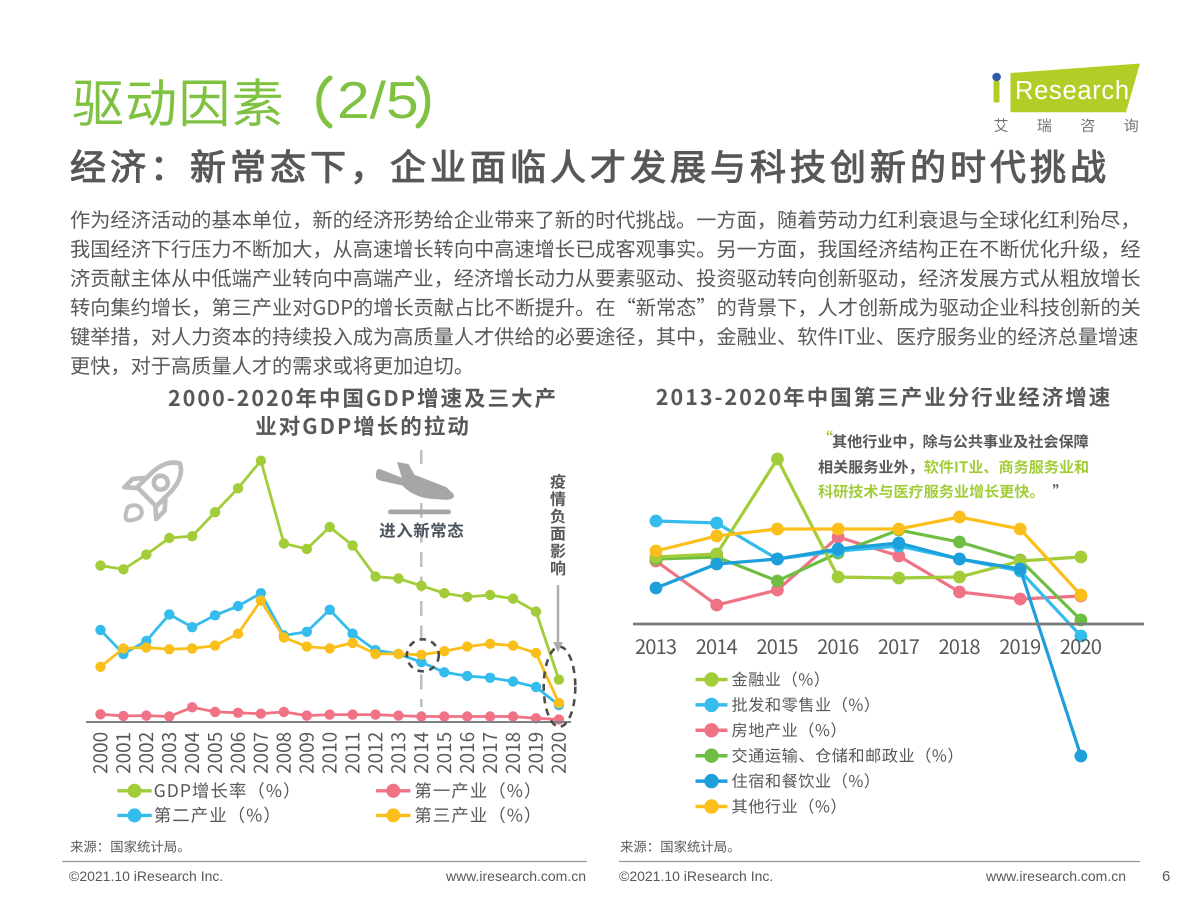  I want to click on svg-text: Research, so click(1072, 91).